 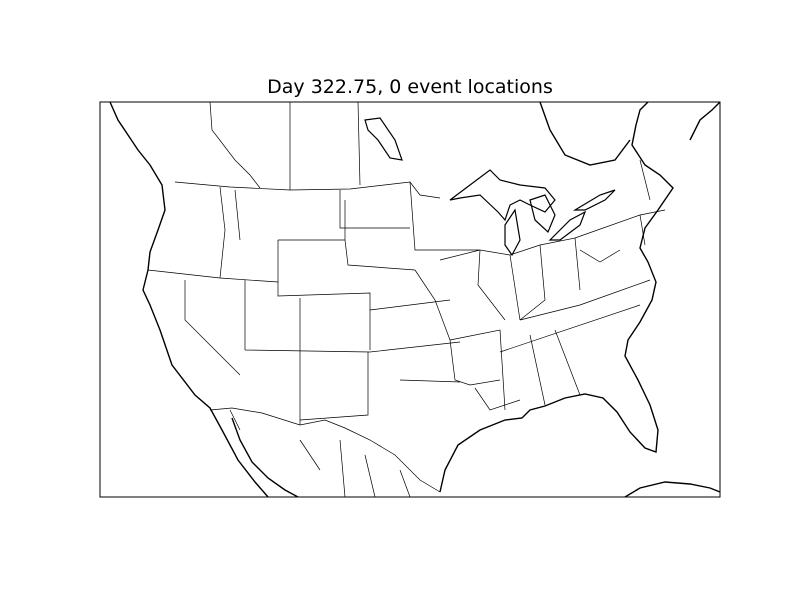 I want to click on hudson-bay, so click(x=585, y=134).